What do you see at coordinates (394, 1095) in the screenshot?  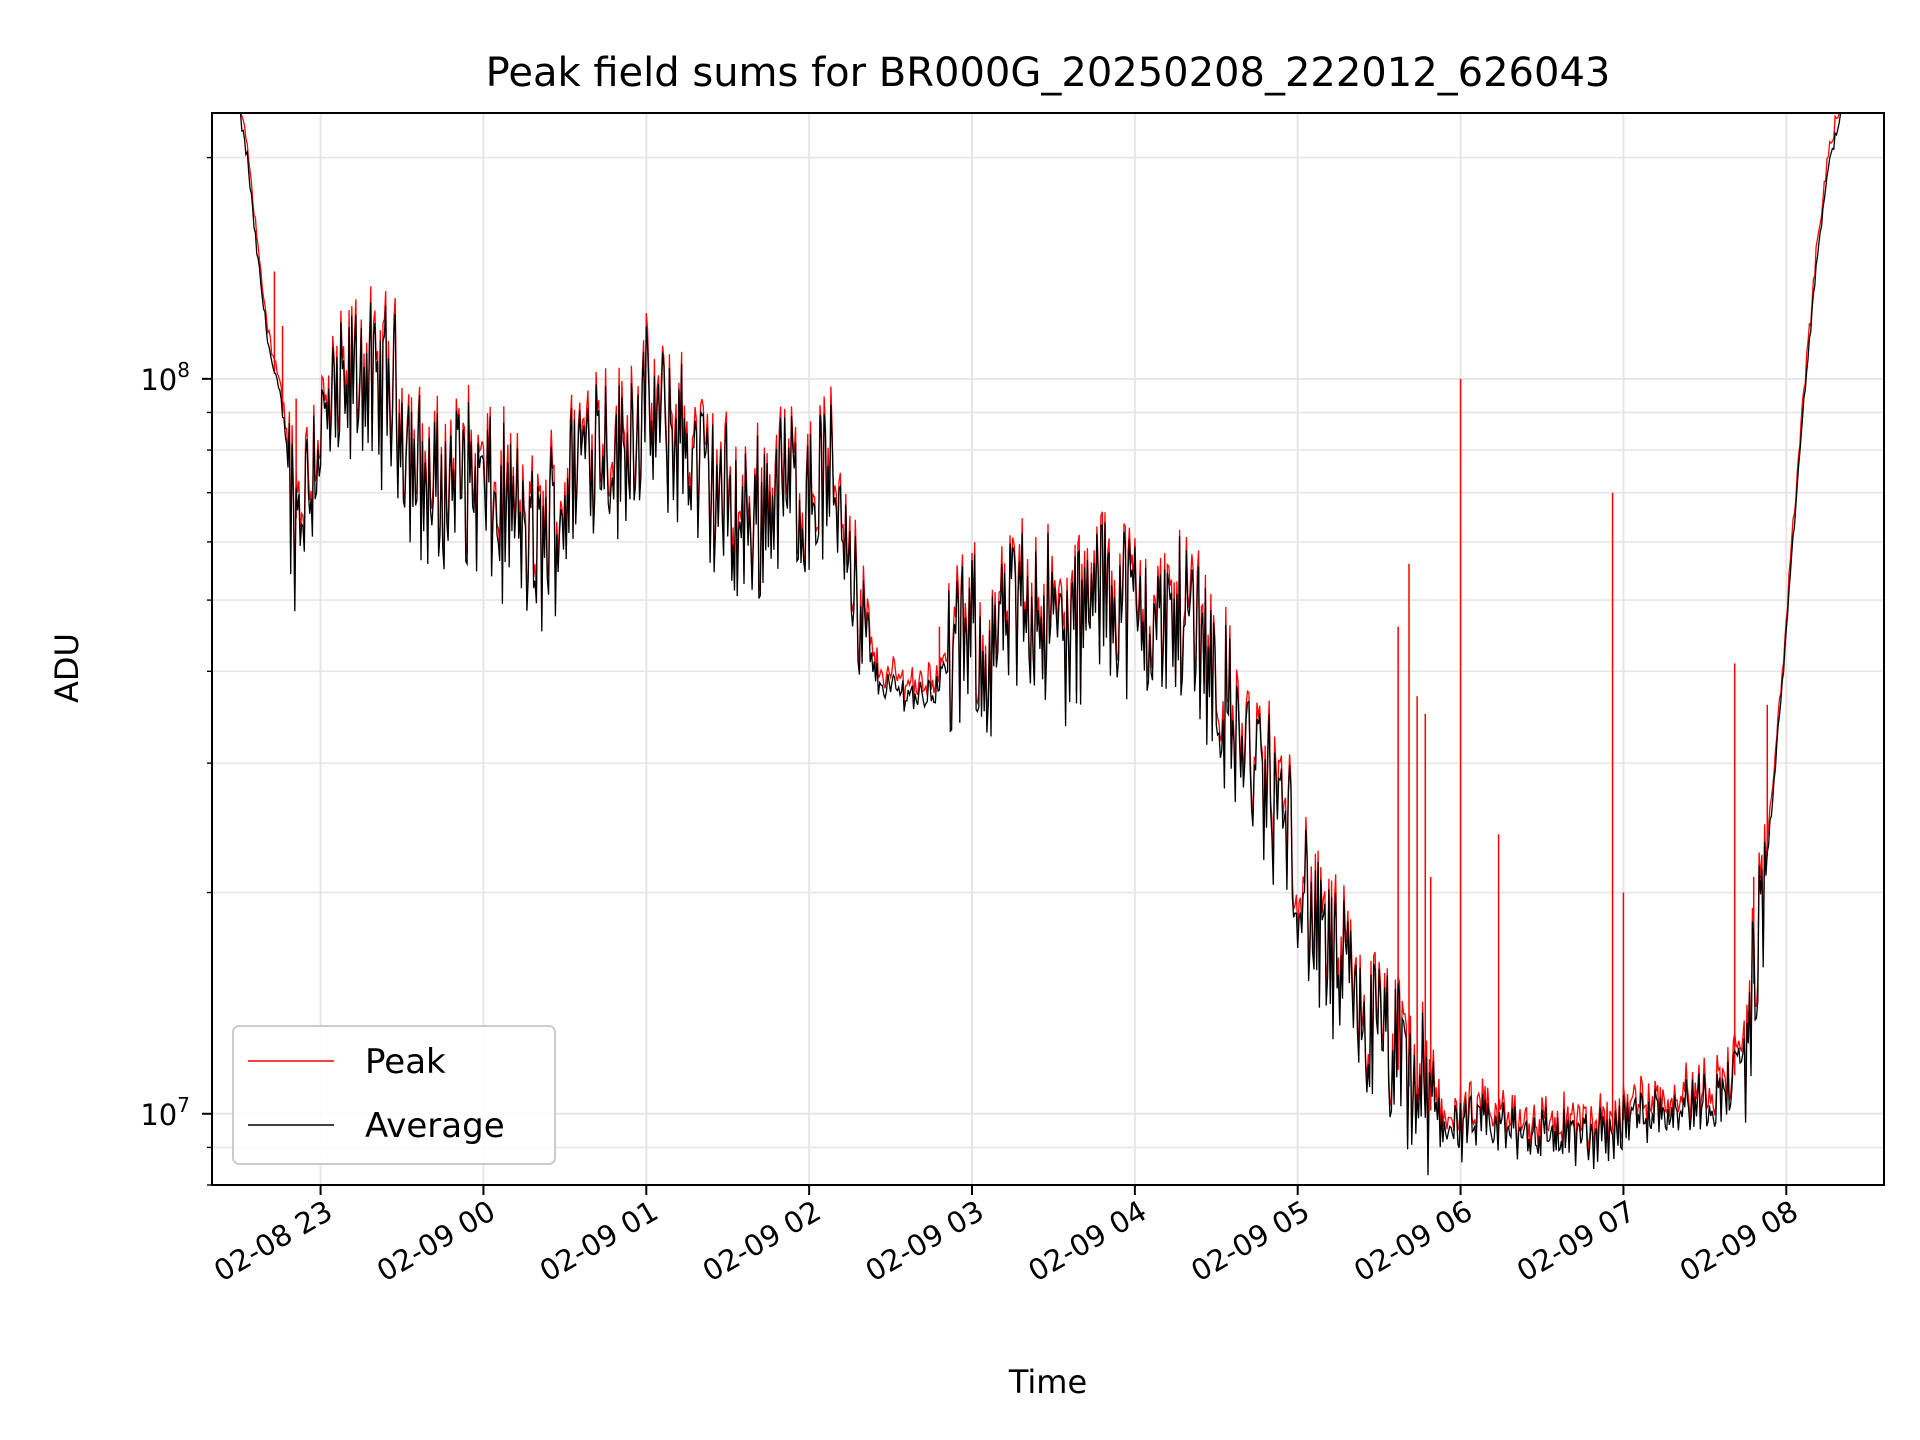 I see `legend: Peak Average` at bounding box center [394, 1095].